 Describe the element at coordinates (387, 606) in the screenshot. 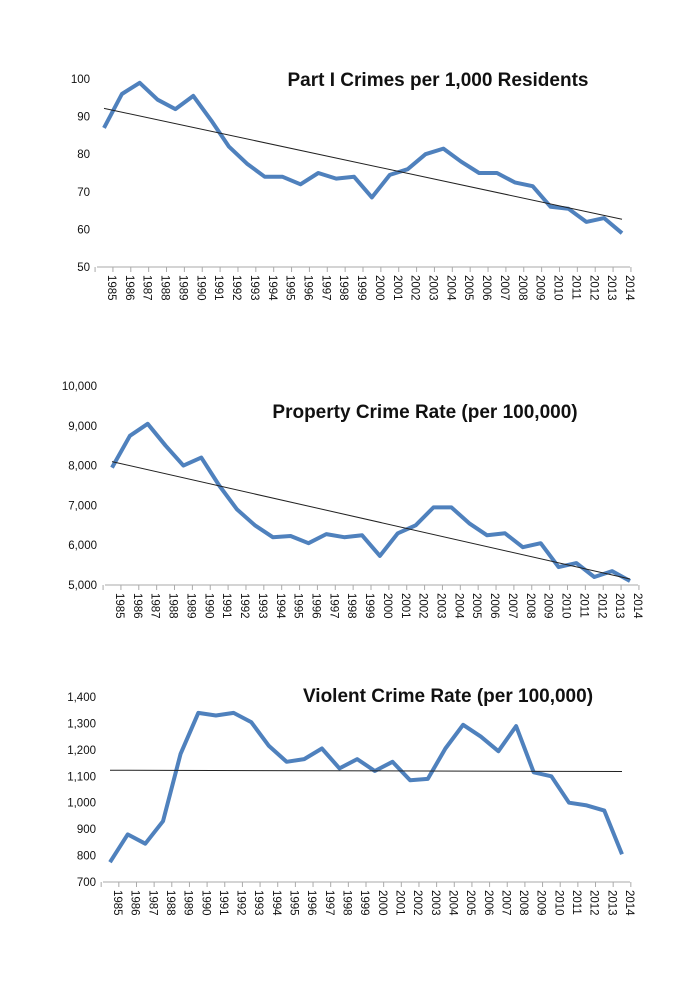

I see `x-tick-label: 2000` at that location.